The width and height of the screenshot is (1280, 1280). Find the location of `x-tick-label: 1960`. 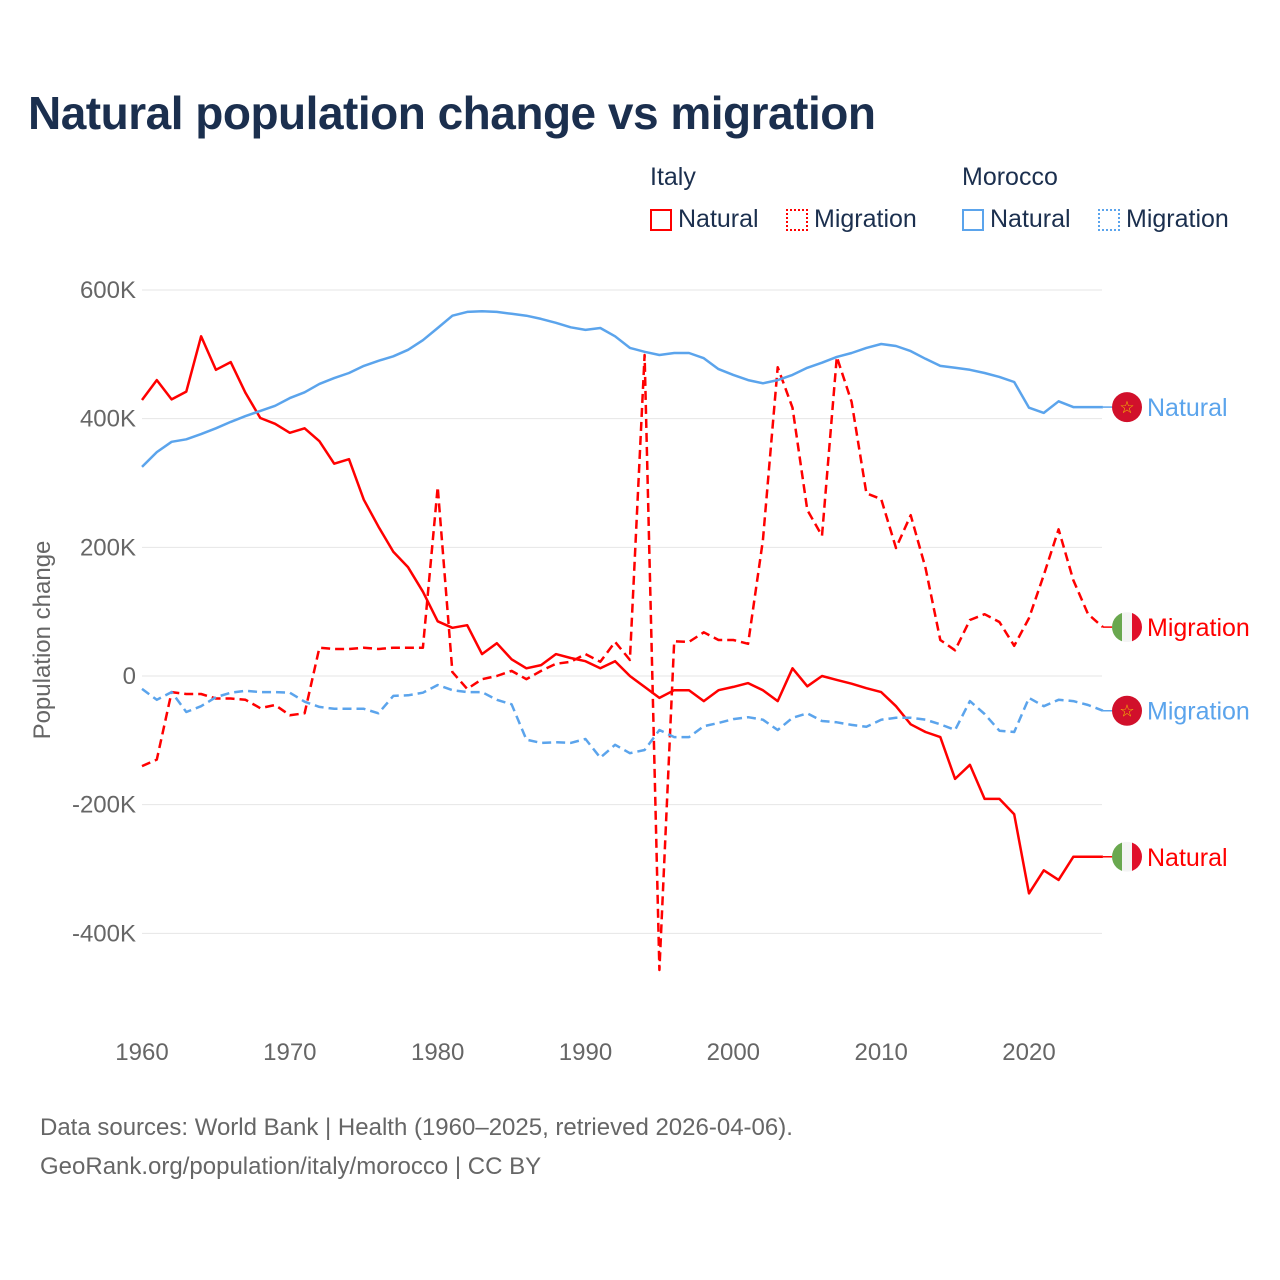

x-tick-label: 1960 is located at coordinates (141, 1052).